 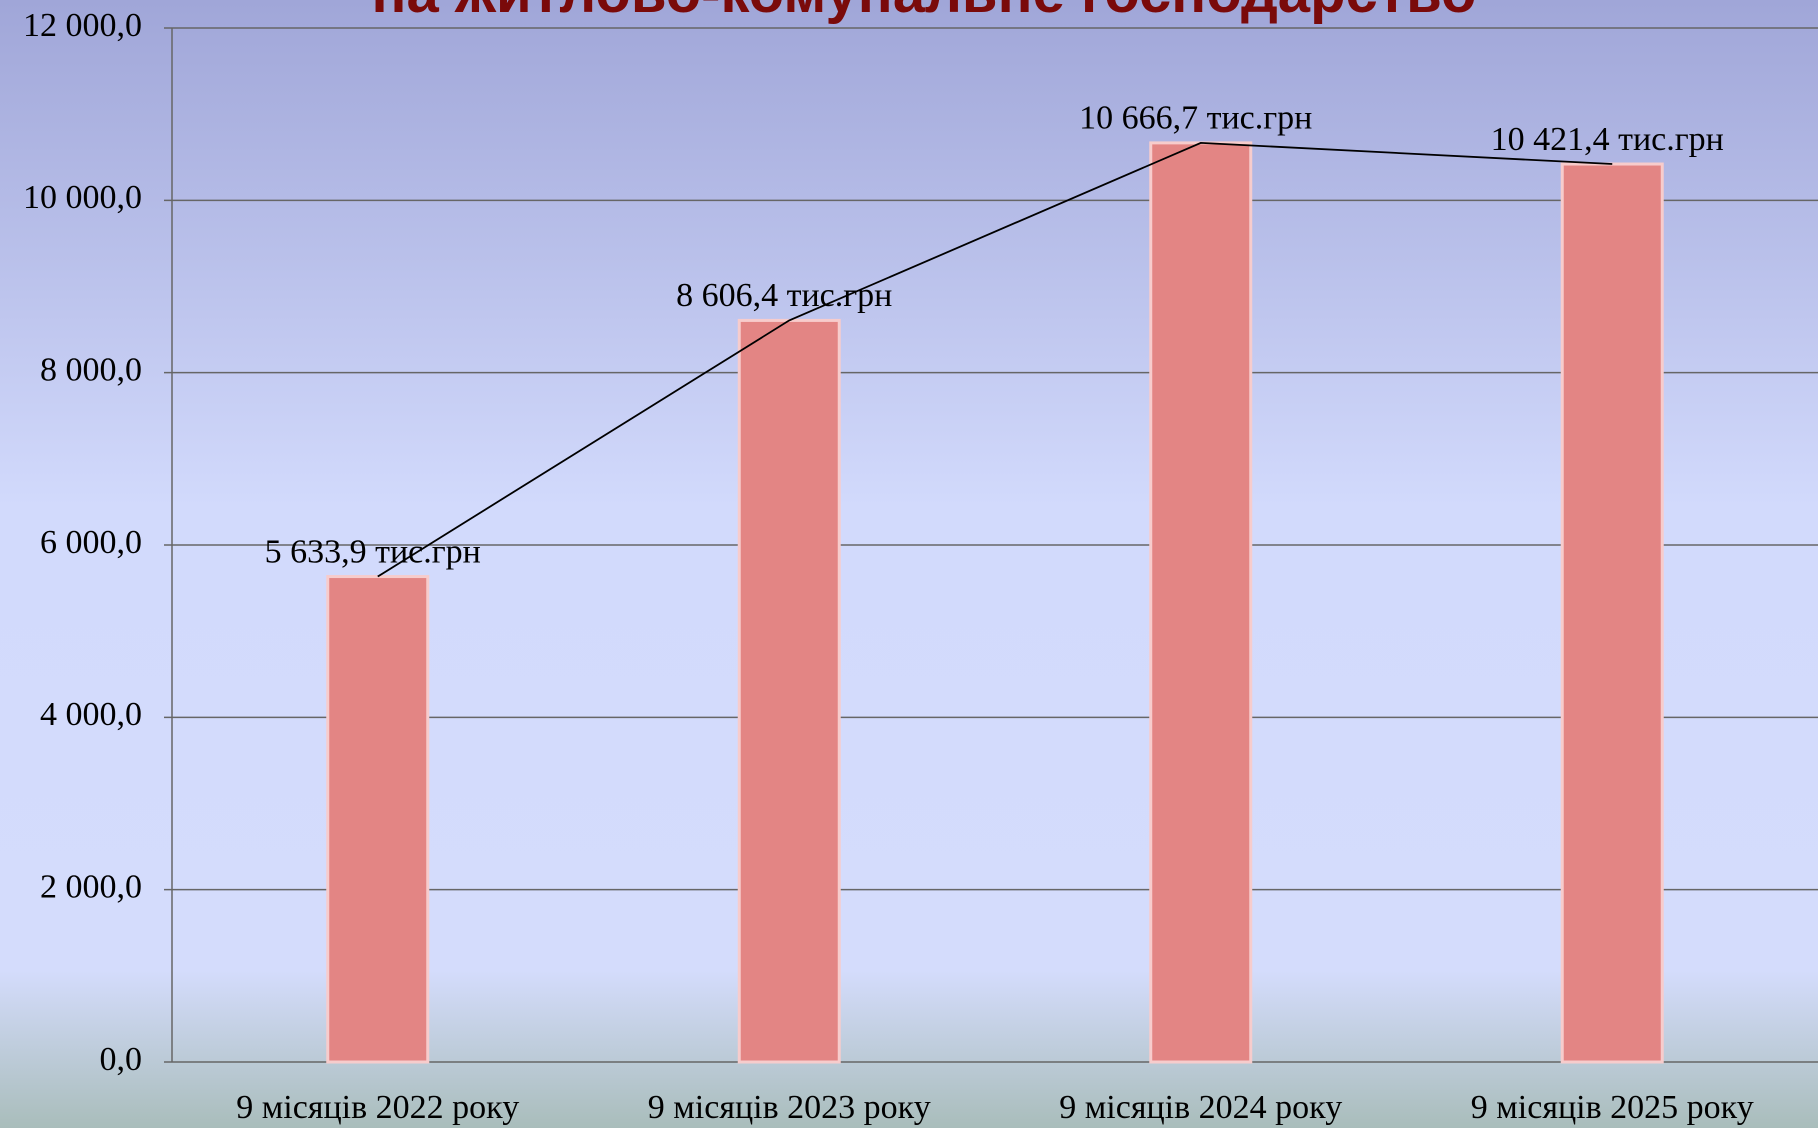 What do you see at coordinates (1607, 139) in the screenshot?
I see `data-label: 10 421,4 тис.грн` at bounding box center [1607, 139].